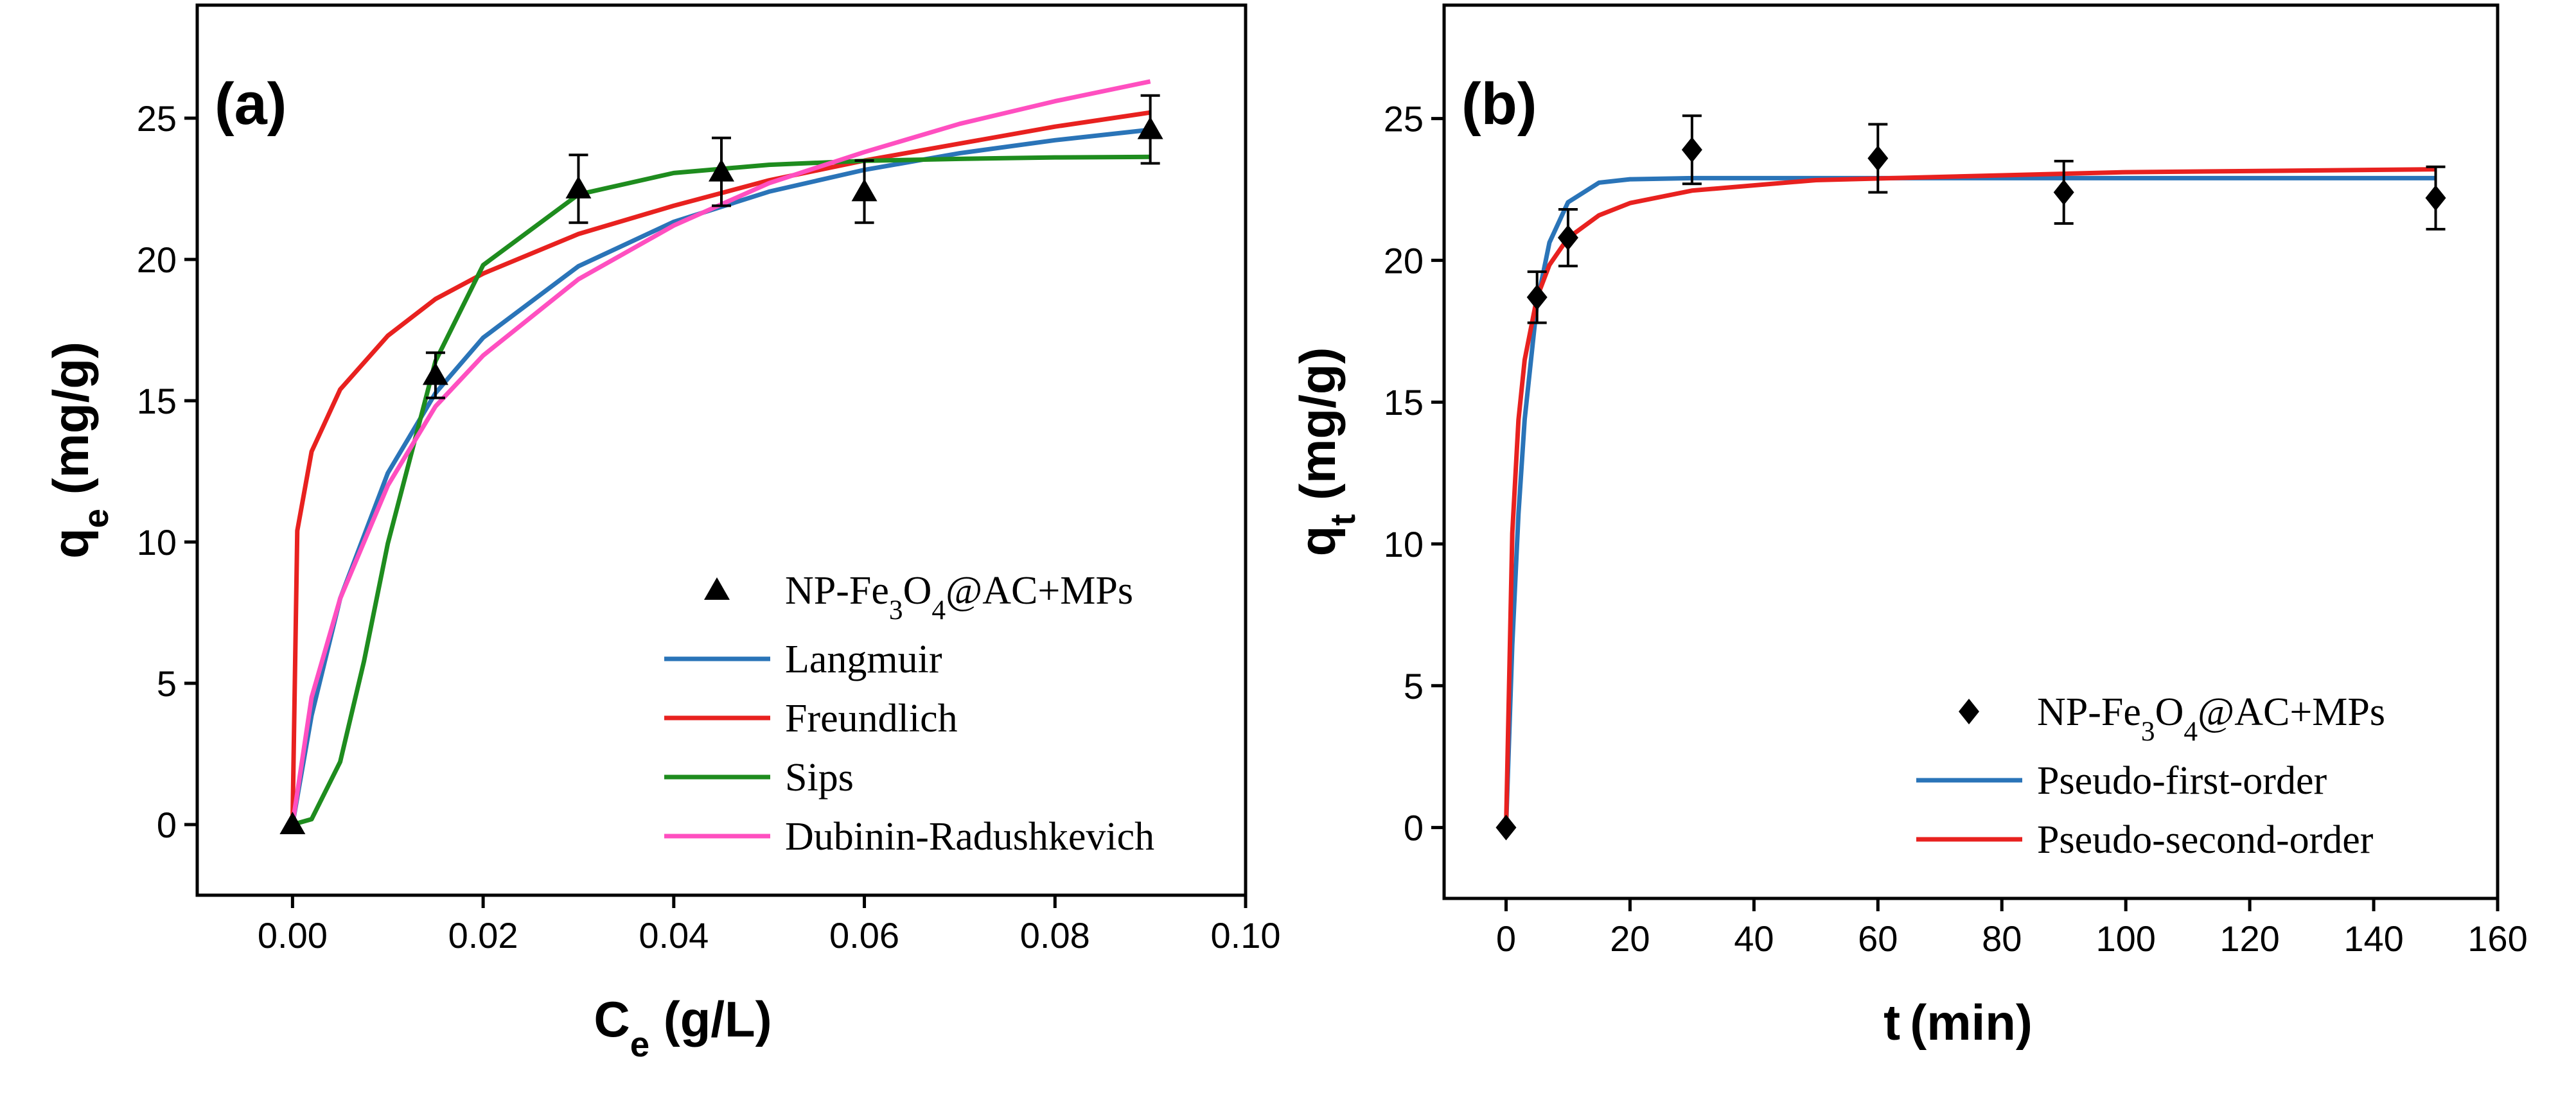 This screenshot has height=1093, width=2576. Describe the element at coordinates (1246, 935) in the screenshot. I see `x-tick-label: 0.10` at that location.